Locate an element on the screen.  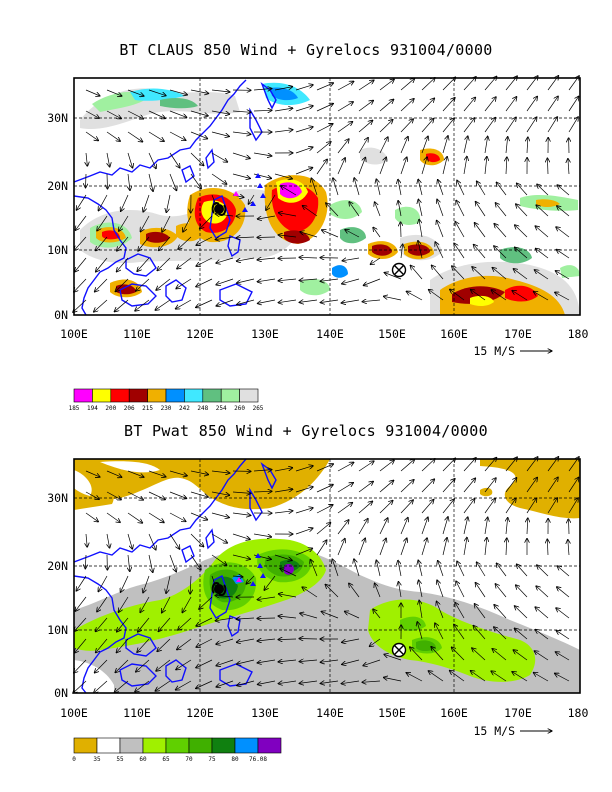
colorbar-label: 76.08 is located at coordinates (258, 759).